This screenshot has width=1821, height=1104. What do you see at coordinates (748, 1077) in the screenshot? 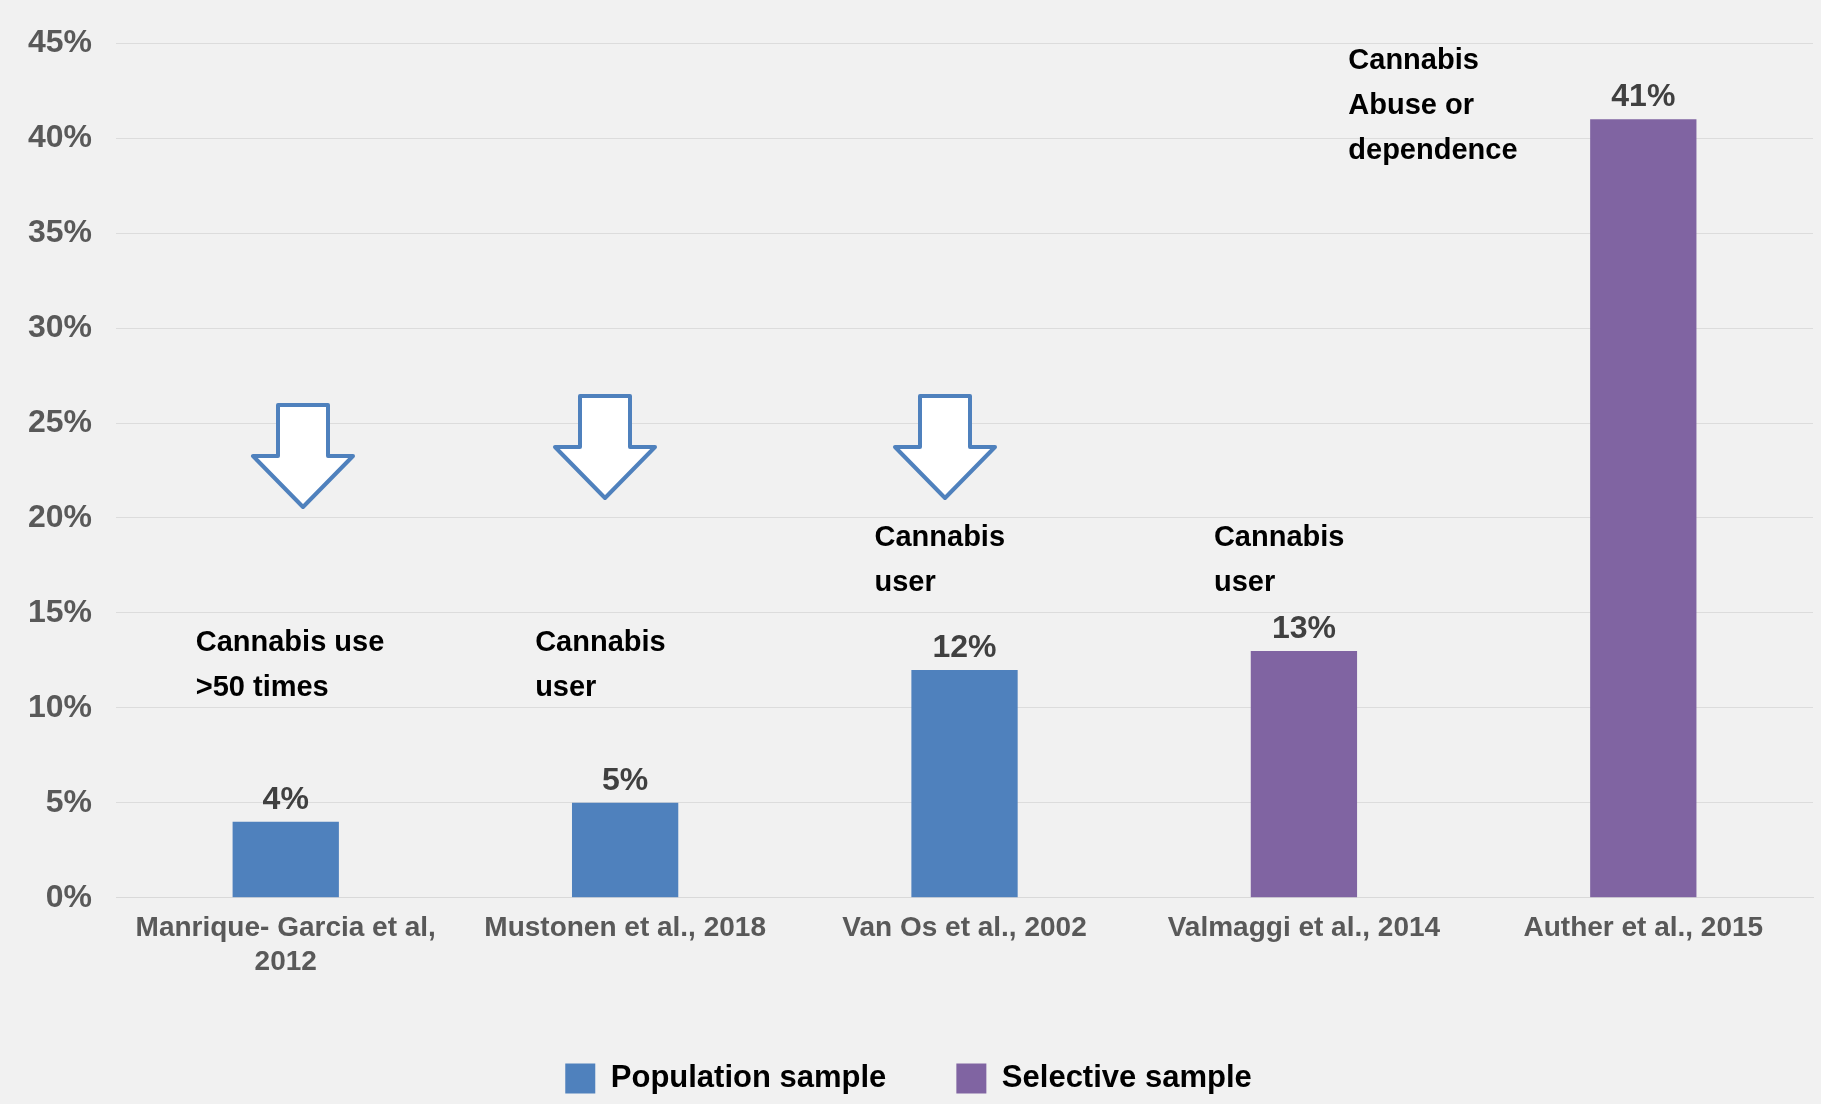
I see `legend-label: Population sample` at bounding box center [748, 1077].